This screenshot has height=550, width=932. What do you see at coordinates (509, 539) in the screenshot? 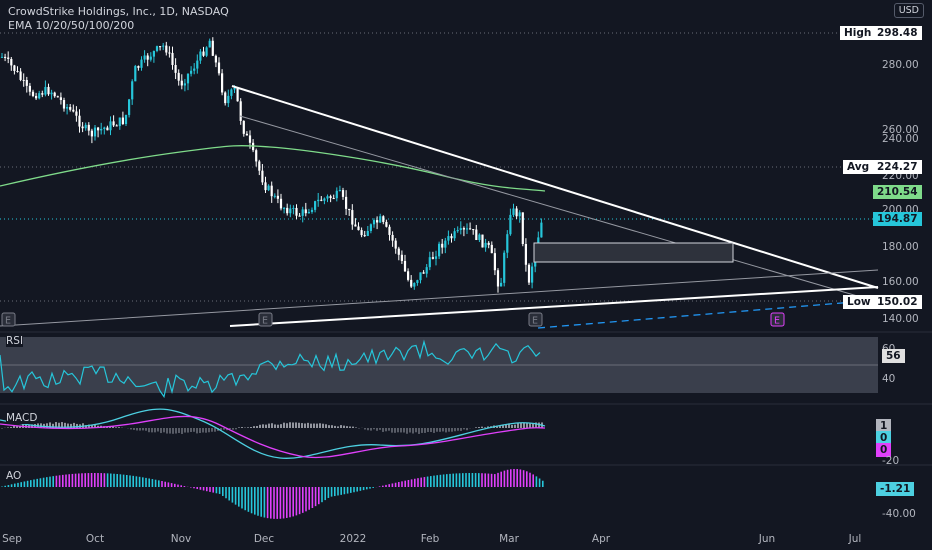
I see `time-tick: Mar` at bounding box center [509, 539].